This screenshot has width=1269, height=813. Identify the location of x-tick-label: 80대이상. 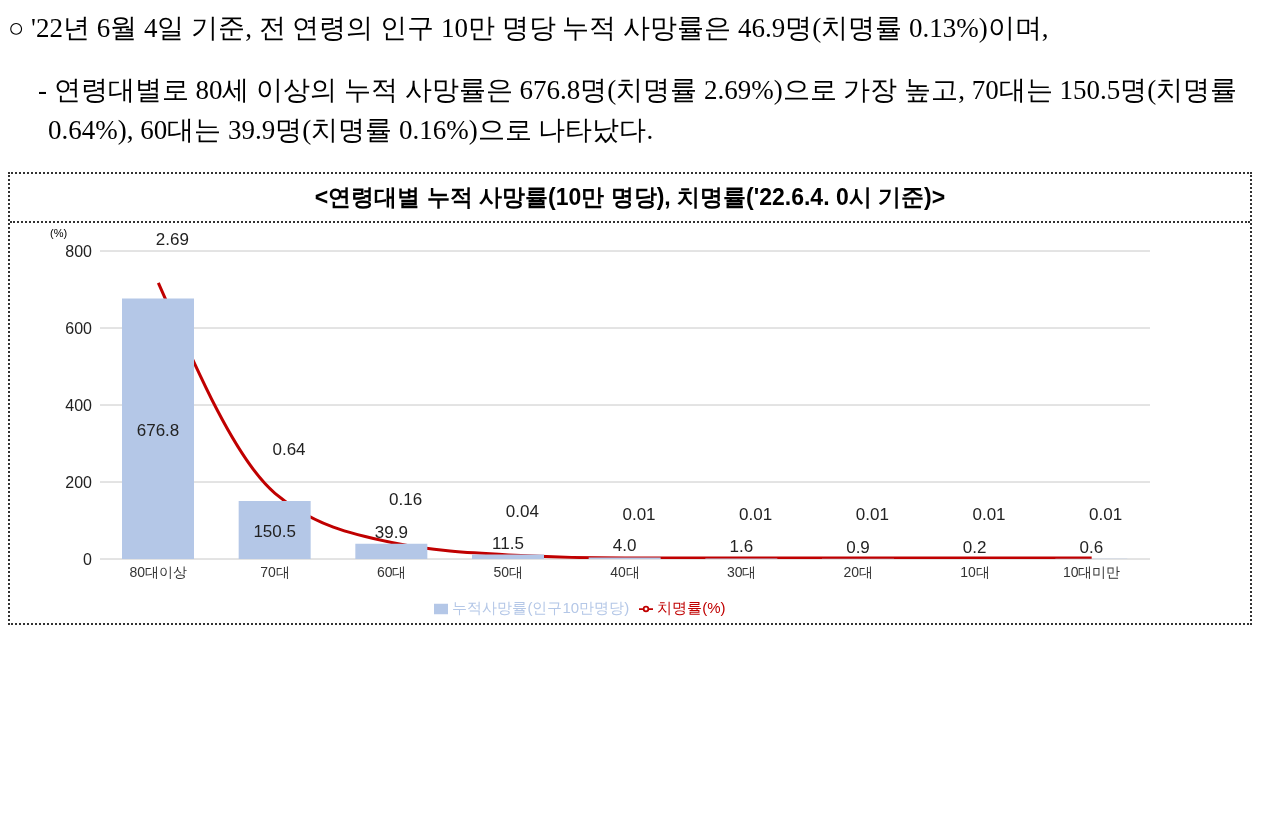
(158, 571).